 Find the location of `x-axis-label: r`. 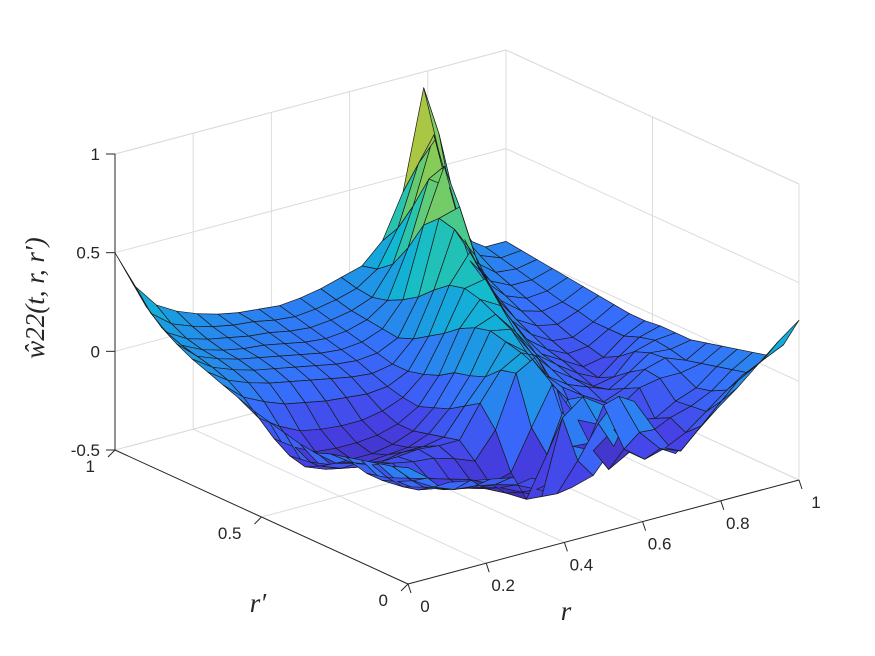

x-axis-label: r is located at coordinates (566, 611).